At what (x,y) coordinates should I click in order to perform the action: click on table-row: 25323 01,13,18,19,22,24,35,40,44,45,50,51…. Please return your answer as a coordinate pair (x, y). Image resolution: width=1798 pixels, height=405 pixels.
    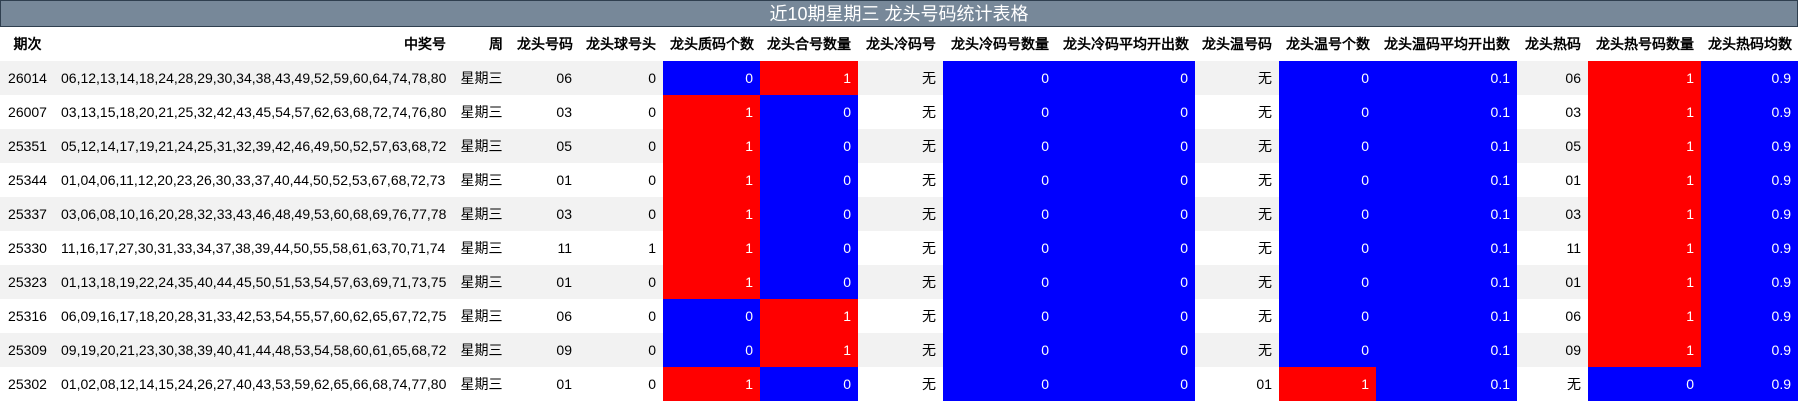
    Looking at the image, I should click on (899, 282).